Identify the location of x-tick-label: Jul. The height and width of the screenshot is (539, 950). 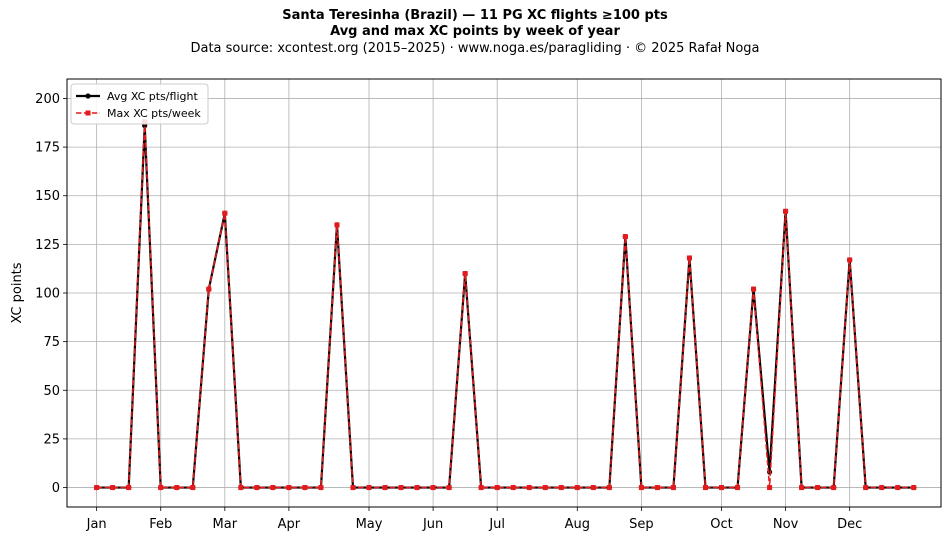
(496, 524).